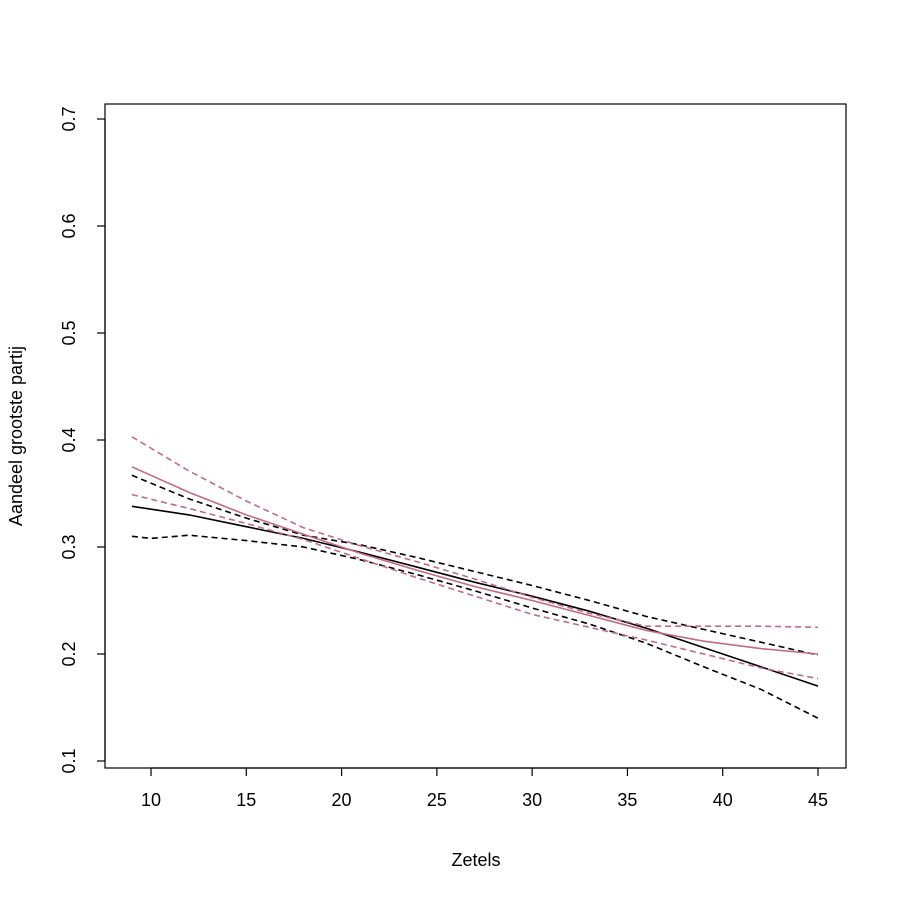  What do you see at coordinates (246, 800) in the screenshot?
I see `x-tick-label: 15` at bounding box center [246, 800].